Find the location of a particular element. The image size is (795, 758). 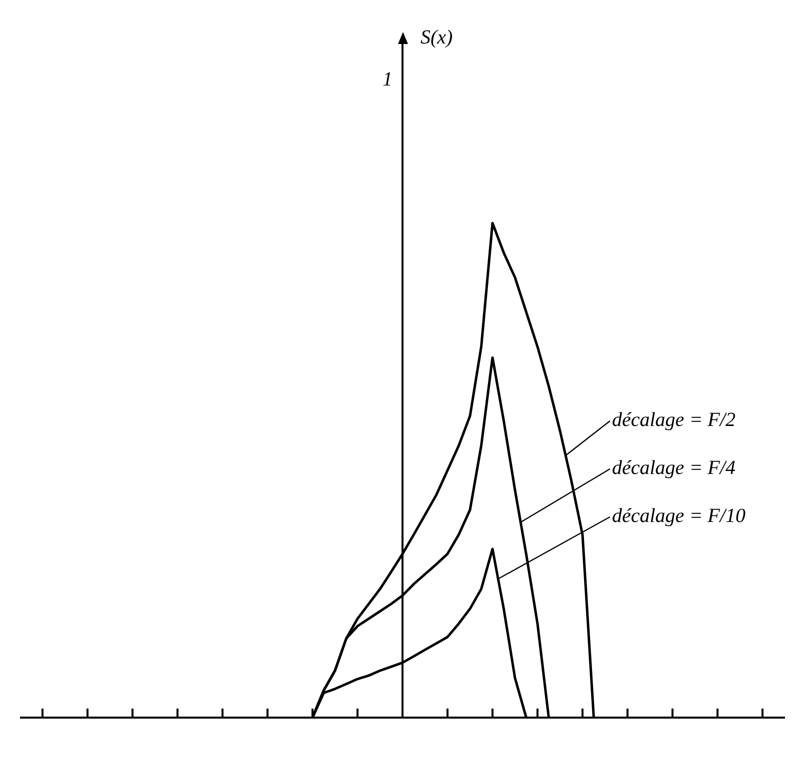

text: décalage = F/4 is located at coordinates (674, 468).